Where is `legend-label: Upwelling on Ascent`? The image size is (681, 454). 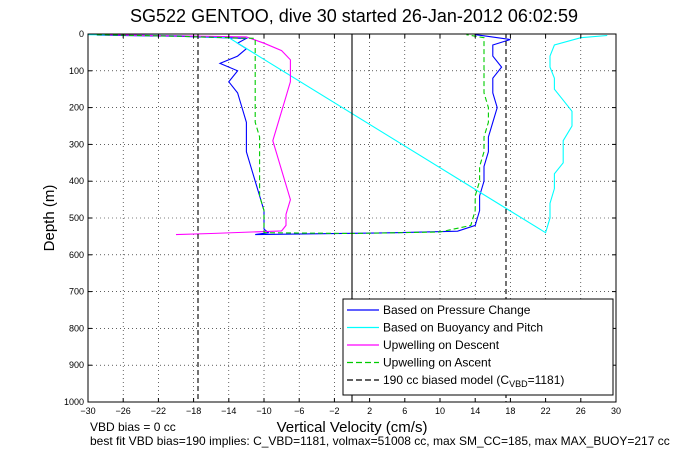
legend-label: Upwelling on Ascent is located at coordinates (437, 363).